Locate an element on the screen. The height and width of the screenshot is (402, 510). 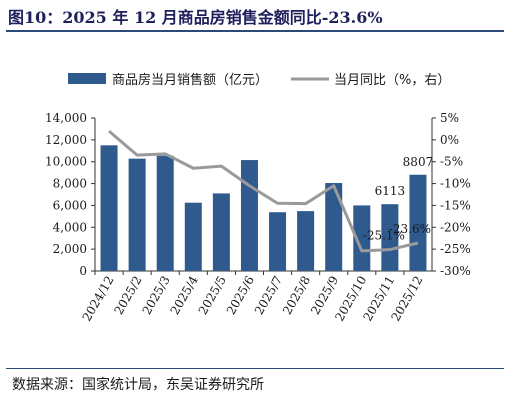
data-label: 6113 is located at coordinates (390, 191).